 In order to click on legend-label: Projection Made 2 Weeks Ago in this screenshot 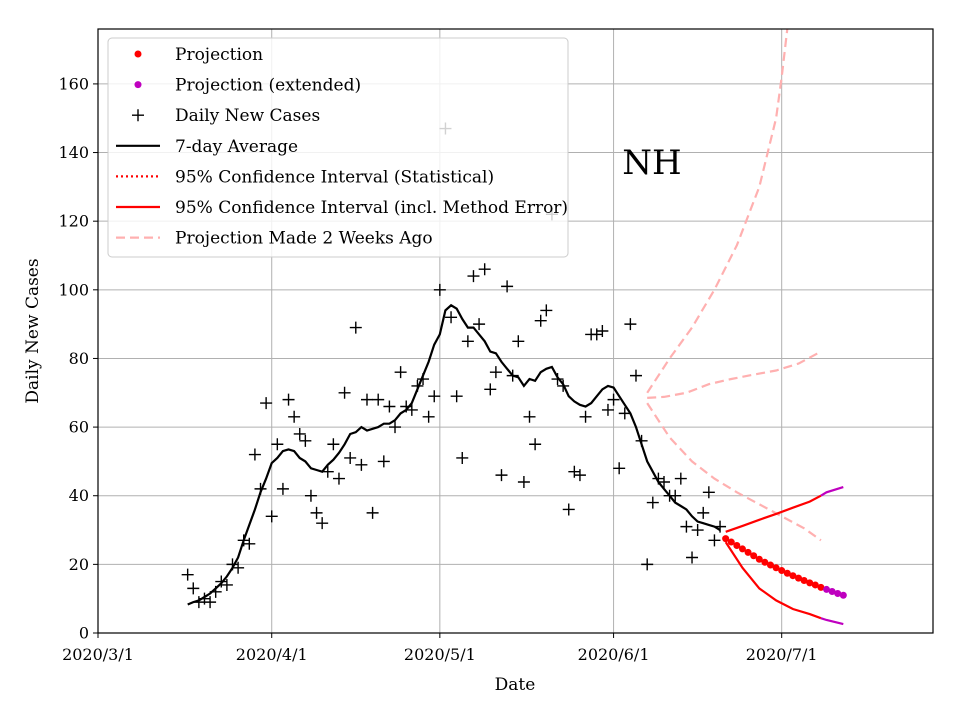, I will do `click(304, 239)`.